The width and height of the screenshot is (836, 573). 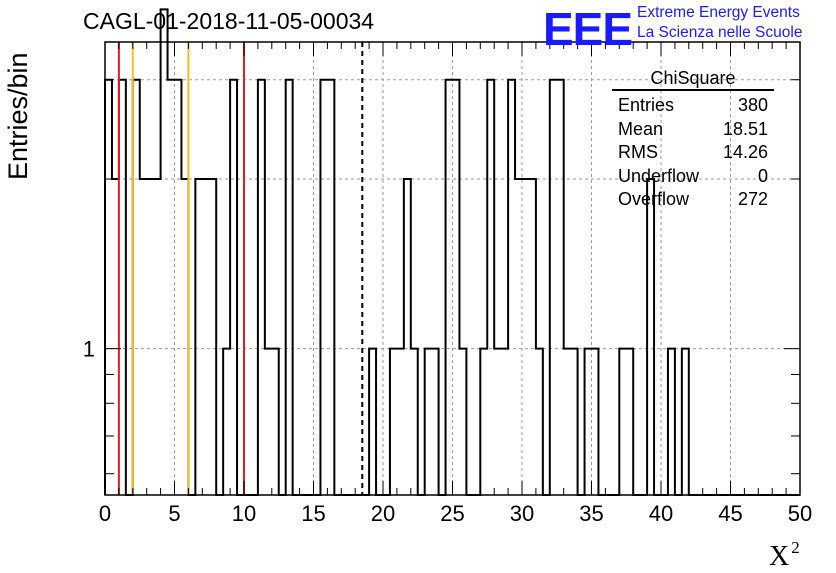 I want to click on stats-title: ChiSquare, so click(x=693, y=78).